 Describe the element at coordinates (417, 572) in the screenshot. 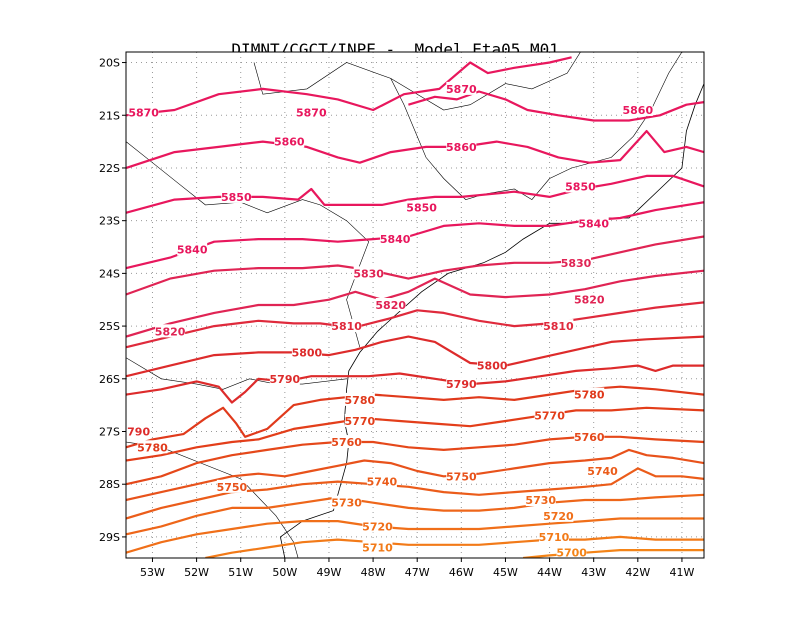

I see `lon-tick-label: 47W` at that location.